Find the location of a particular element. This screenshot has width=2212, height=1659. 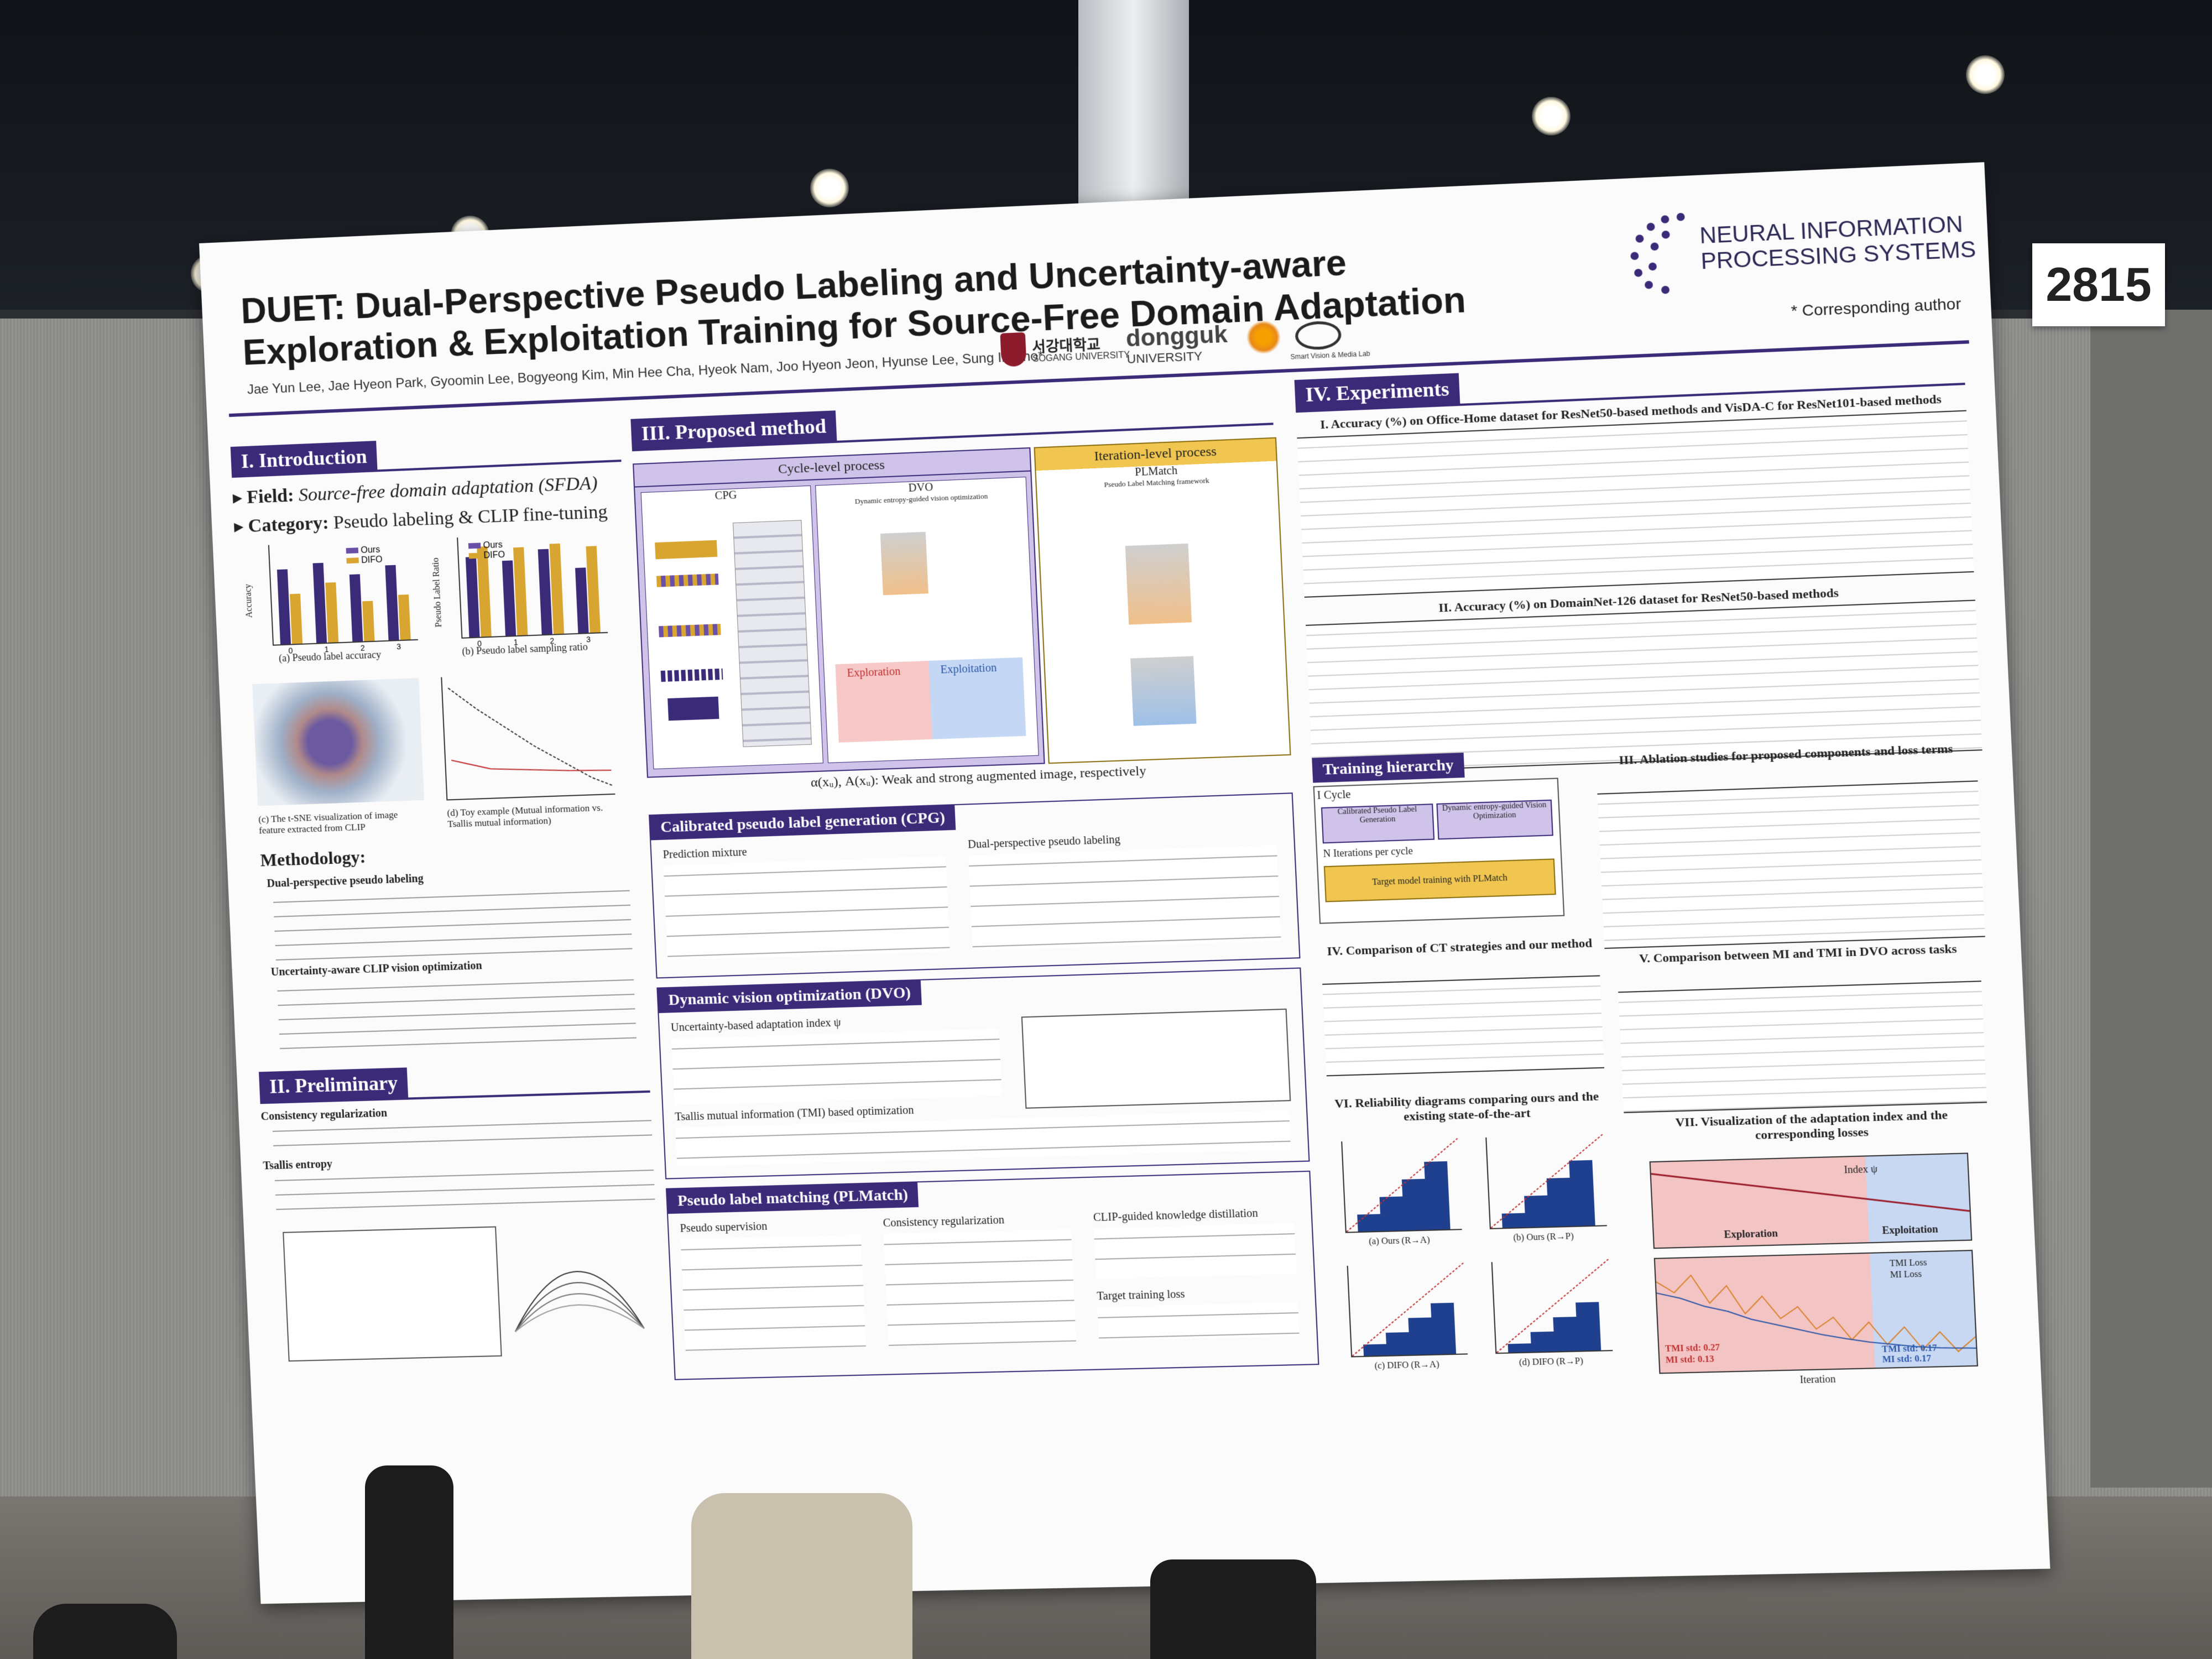

reliability-bars-c is located at coordinates (1408, 1310).